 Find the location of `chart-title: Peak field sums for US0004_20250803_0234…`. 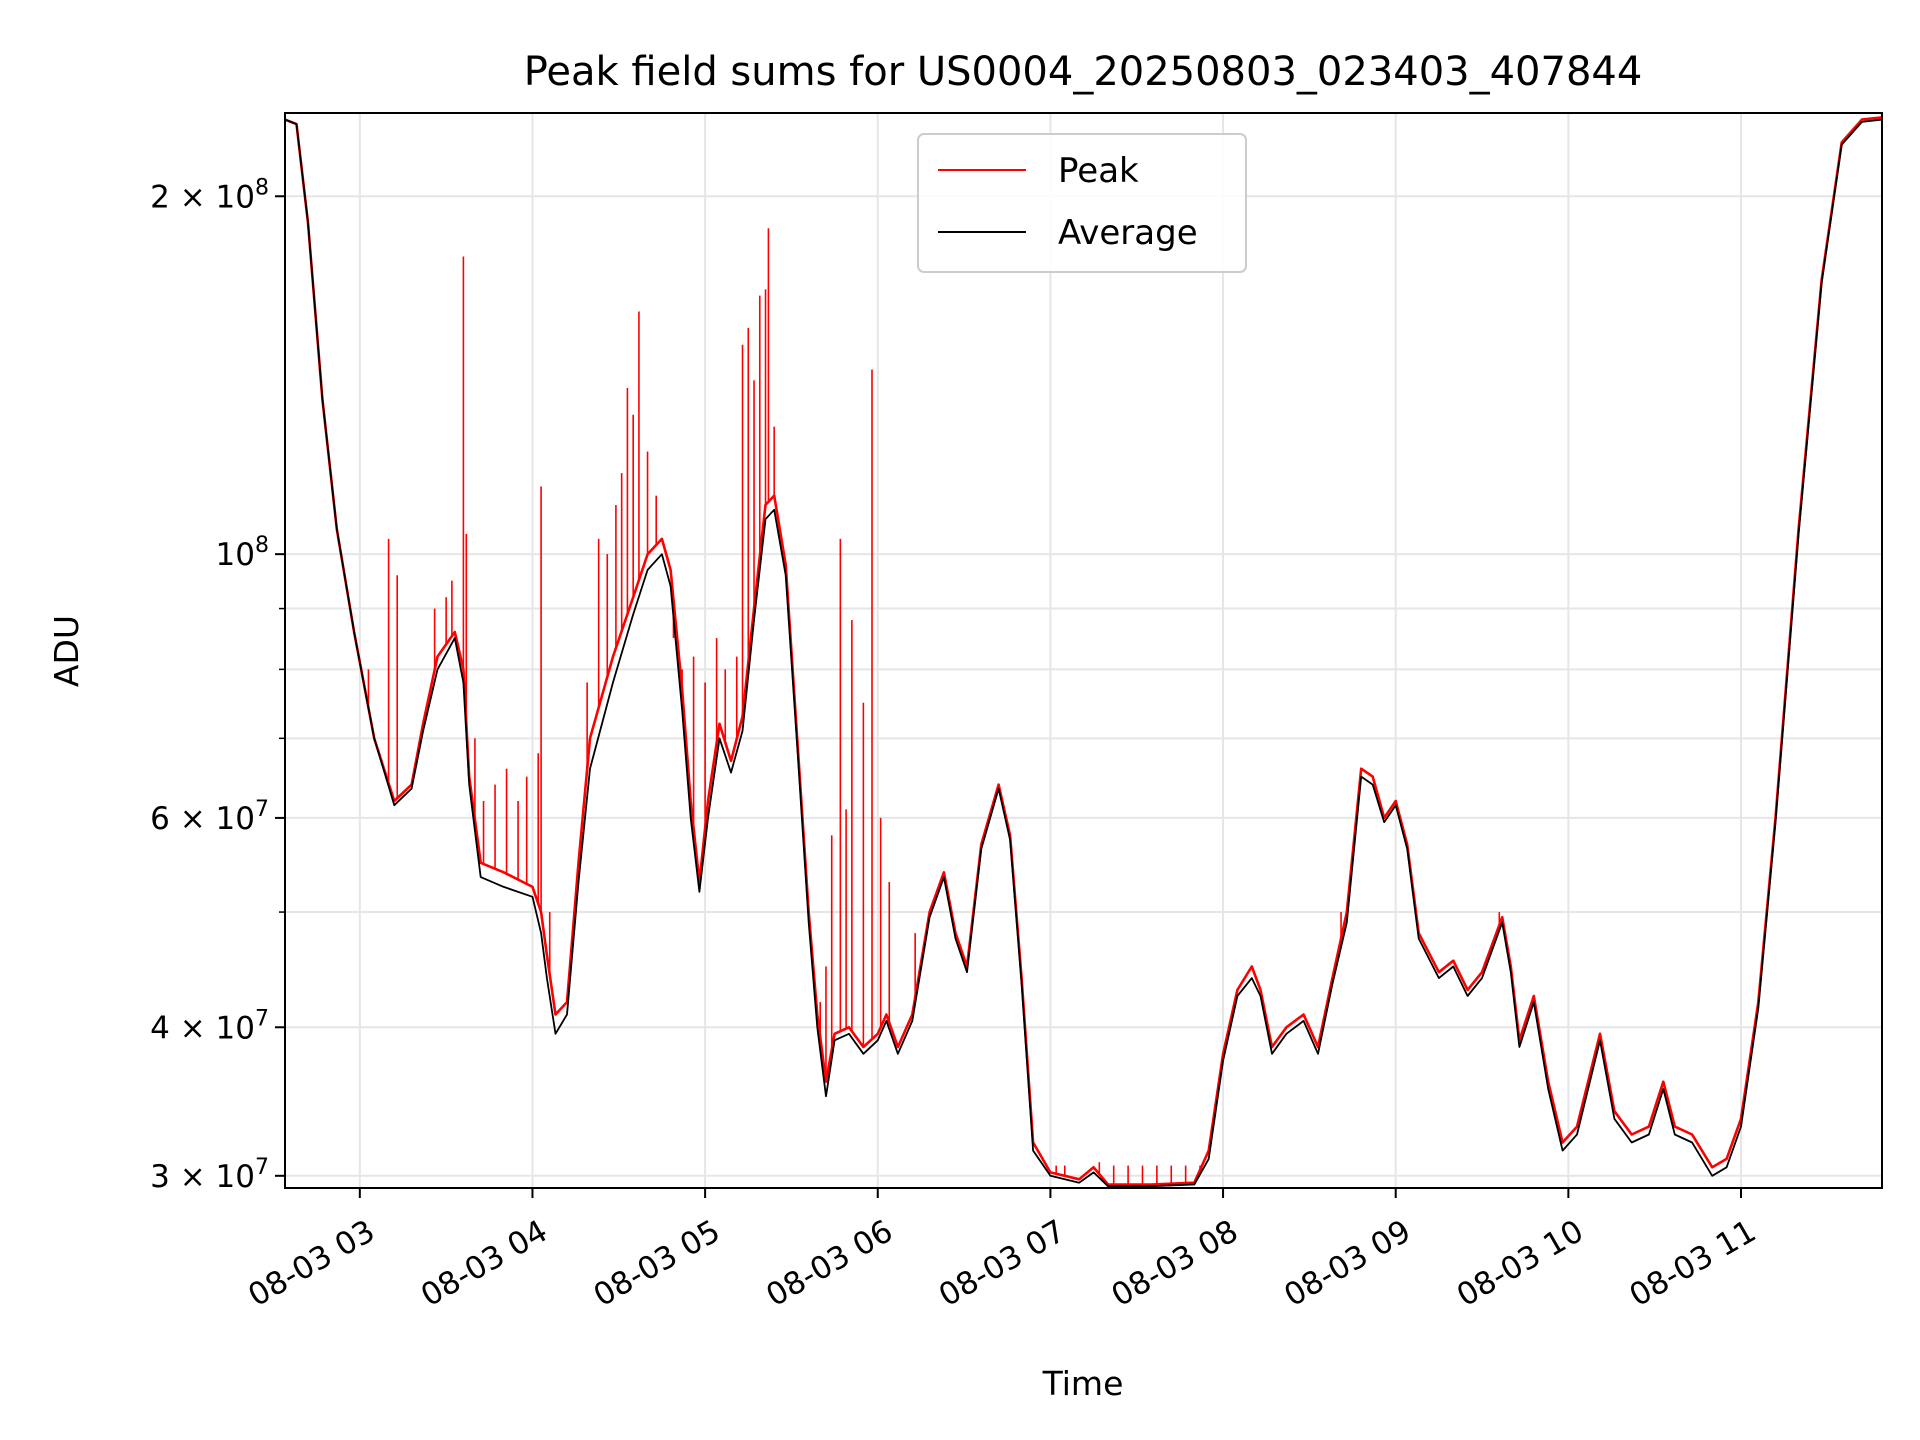

chart-title: Peak field sums for US0004_20250803_0234… is located at coordinates (1083, 72).